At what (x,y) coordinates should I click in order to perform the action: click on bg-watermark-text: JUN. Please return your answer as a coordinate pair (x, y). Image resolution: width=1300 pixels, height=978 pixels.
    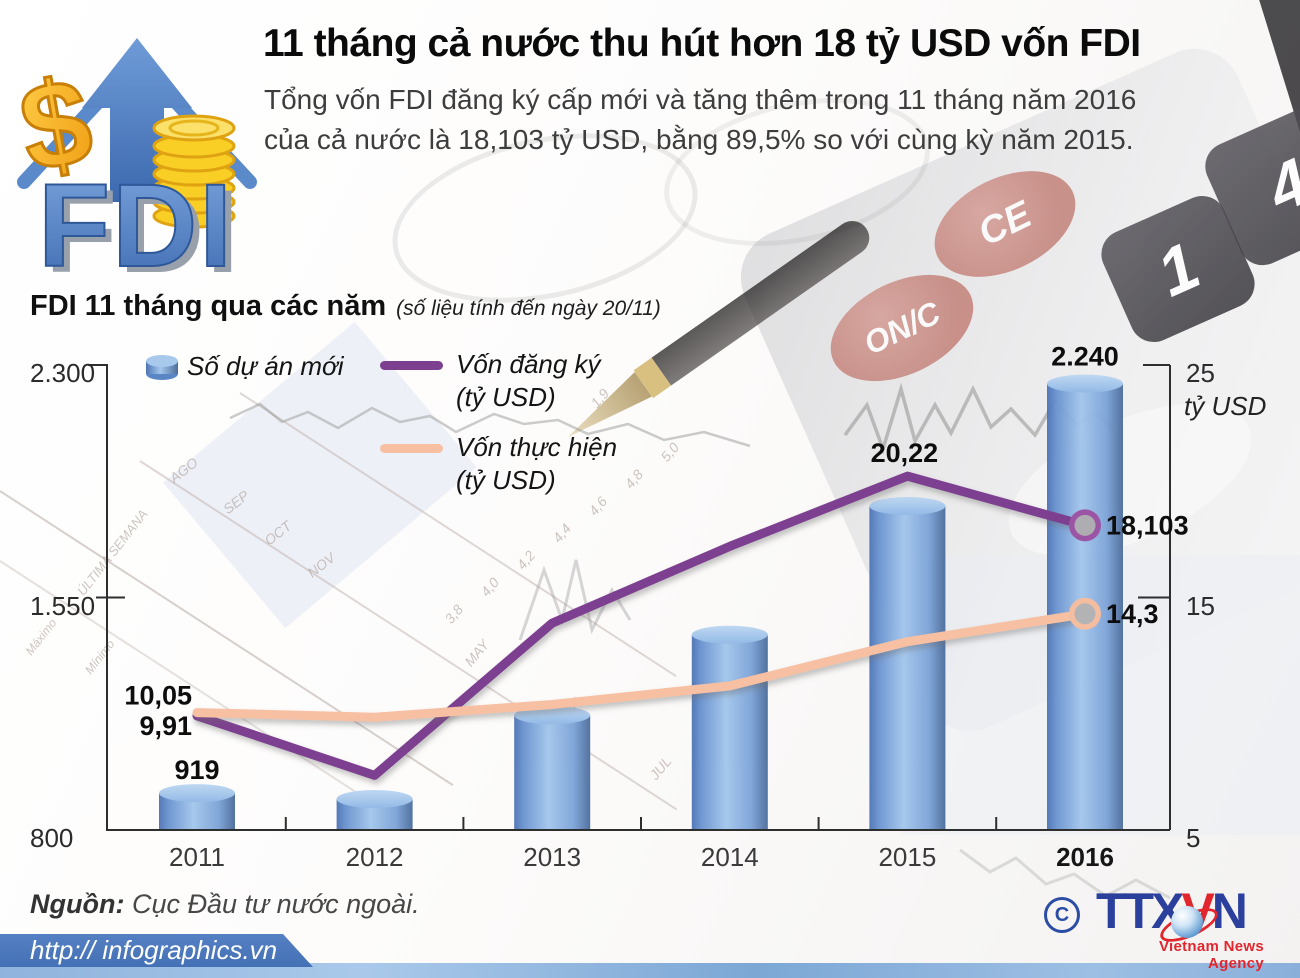
    Looking at the image, I should click on (569, 710).